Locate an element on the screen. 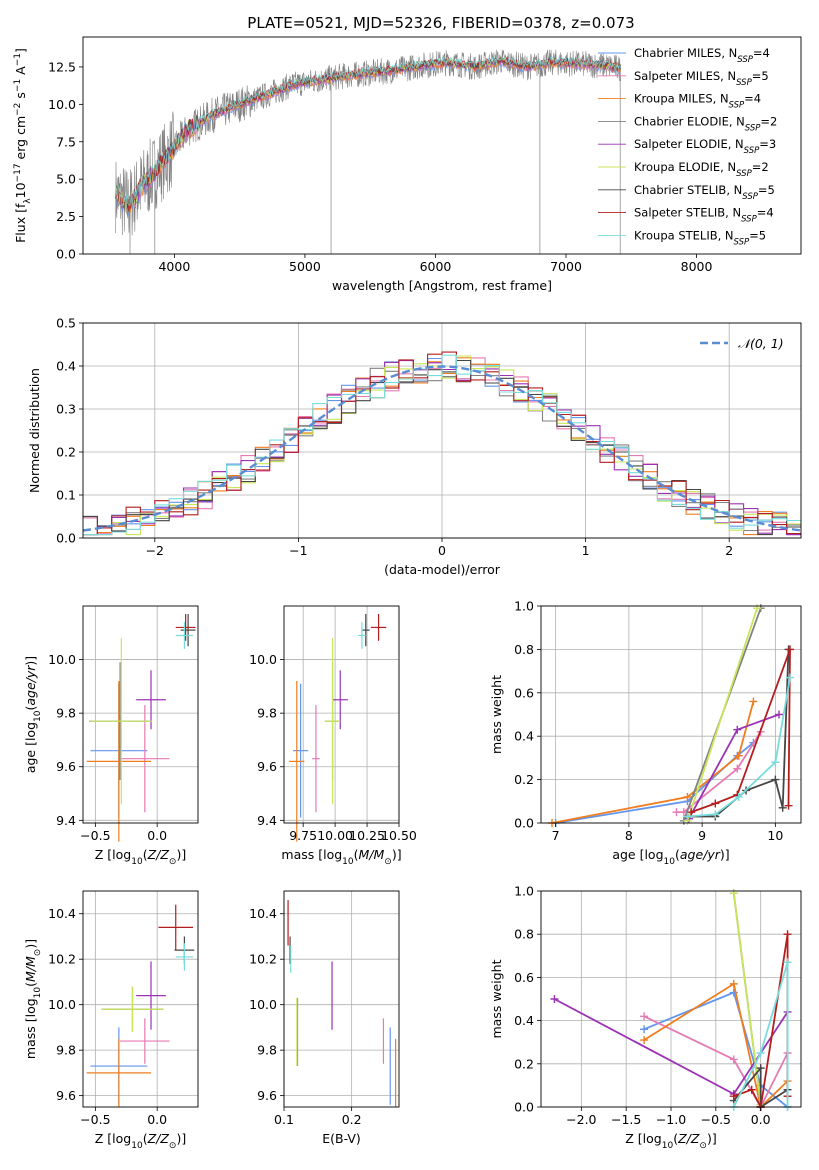  x-axis-label: E(B-V) is located at coordinates (341, 1138).